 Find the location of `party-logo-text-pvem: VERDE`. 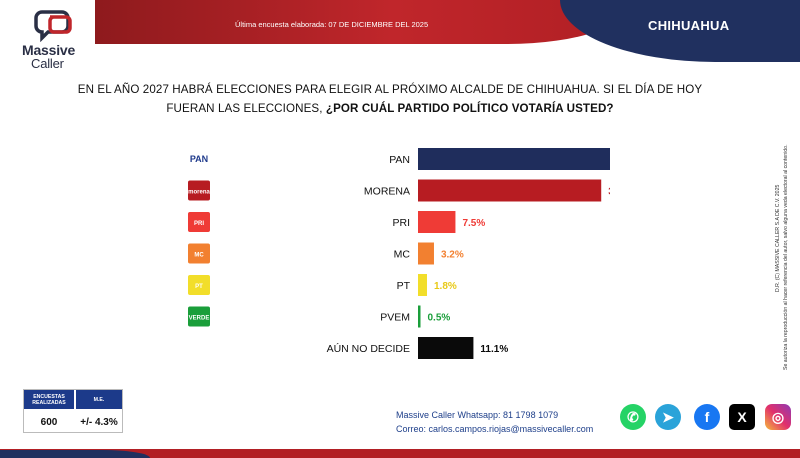

party-logo-text-pvem: VERDE is located at coordinates (199, 319).